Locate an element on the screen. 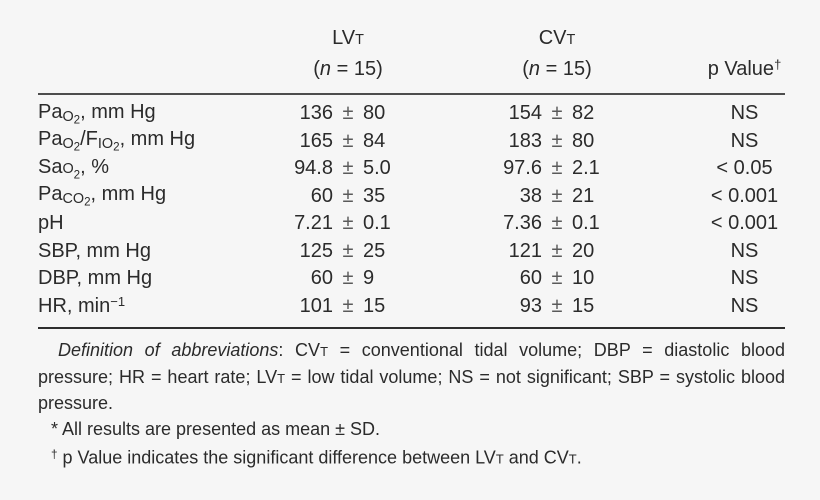 The height and width of the screenshot is (500, 820). sd-value: 84 is located at coordinates (374, 140).